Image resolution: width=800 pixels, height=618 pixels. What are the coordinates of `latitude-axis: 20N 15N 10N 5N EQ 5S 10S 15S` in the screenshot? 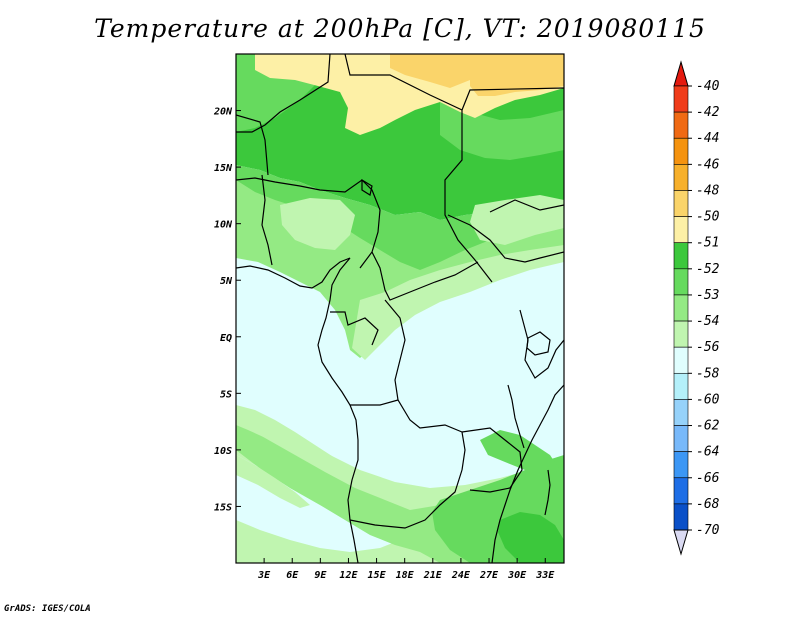 It's located at (227, 310).